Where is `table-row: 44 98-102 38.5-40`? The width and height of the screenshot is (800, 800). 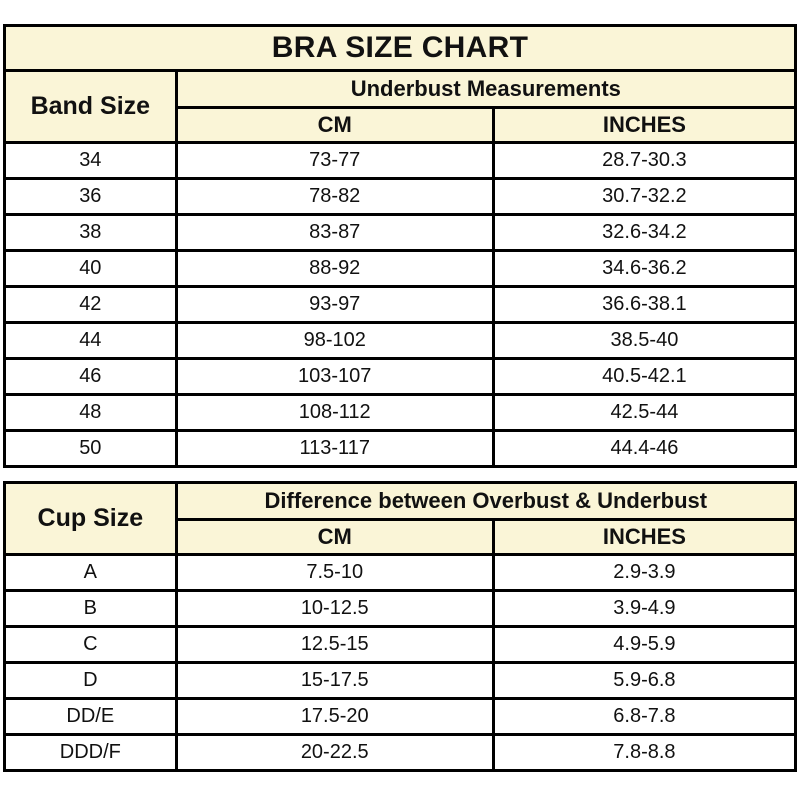
table-row: 44 98-102 38.5-40 is located at coordinates (400, 340).